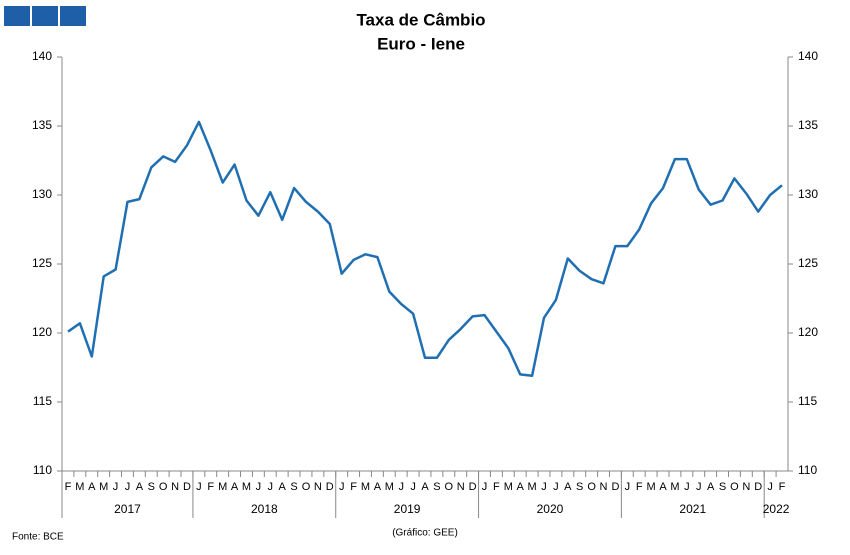 The width and height of the screenshot is (850, 555). I want to click on chart-subtitle: Euro - Iene, so click(421, 43).